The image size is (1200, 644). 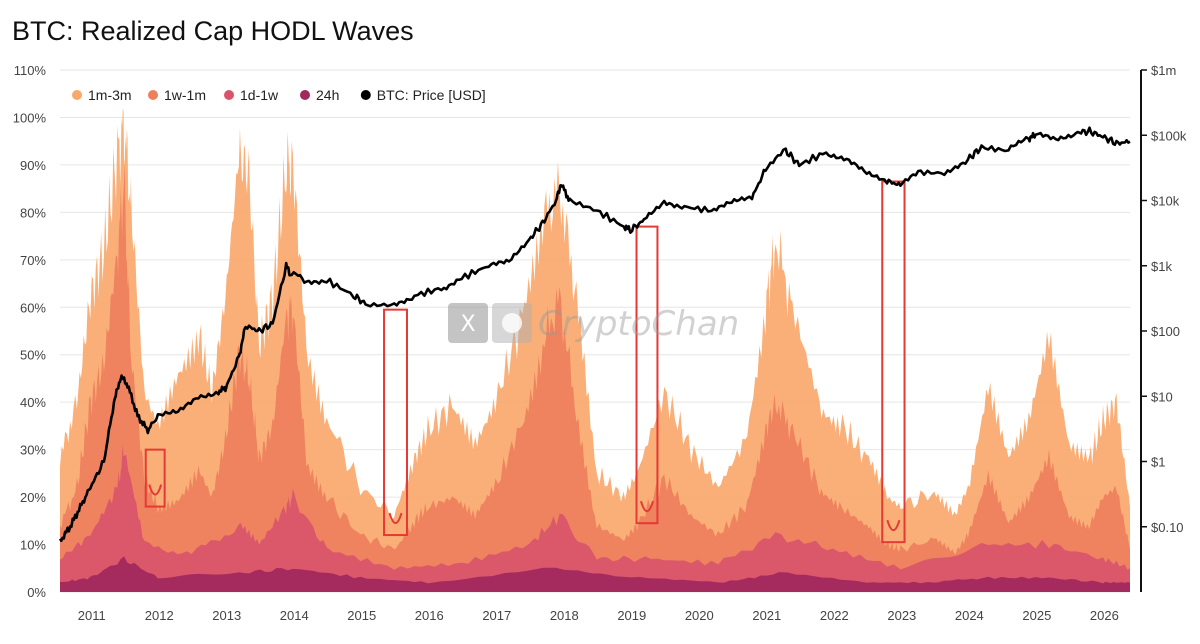 What do you see at coordinates (33, 307) in the screenshot?
I see `y-left-tick-label: 60%` at bounding box center [33, 307].